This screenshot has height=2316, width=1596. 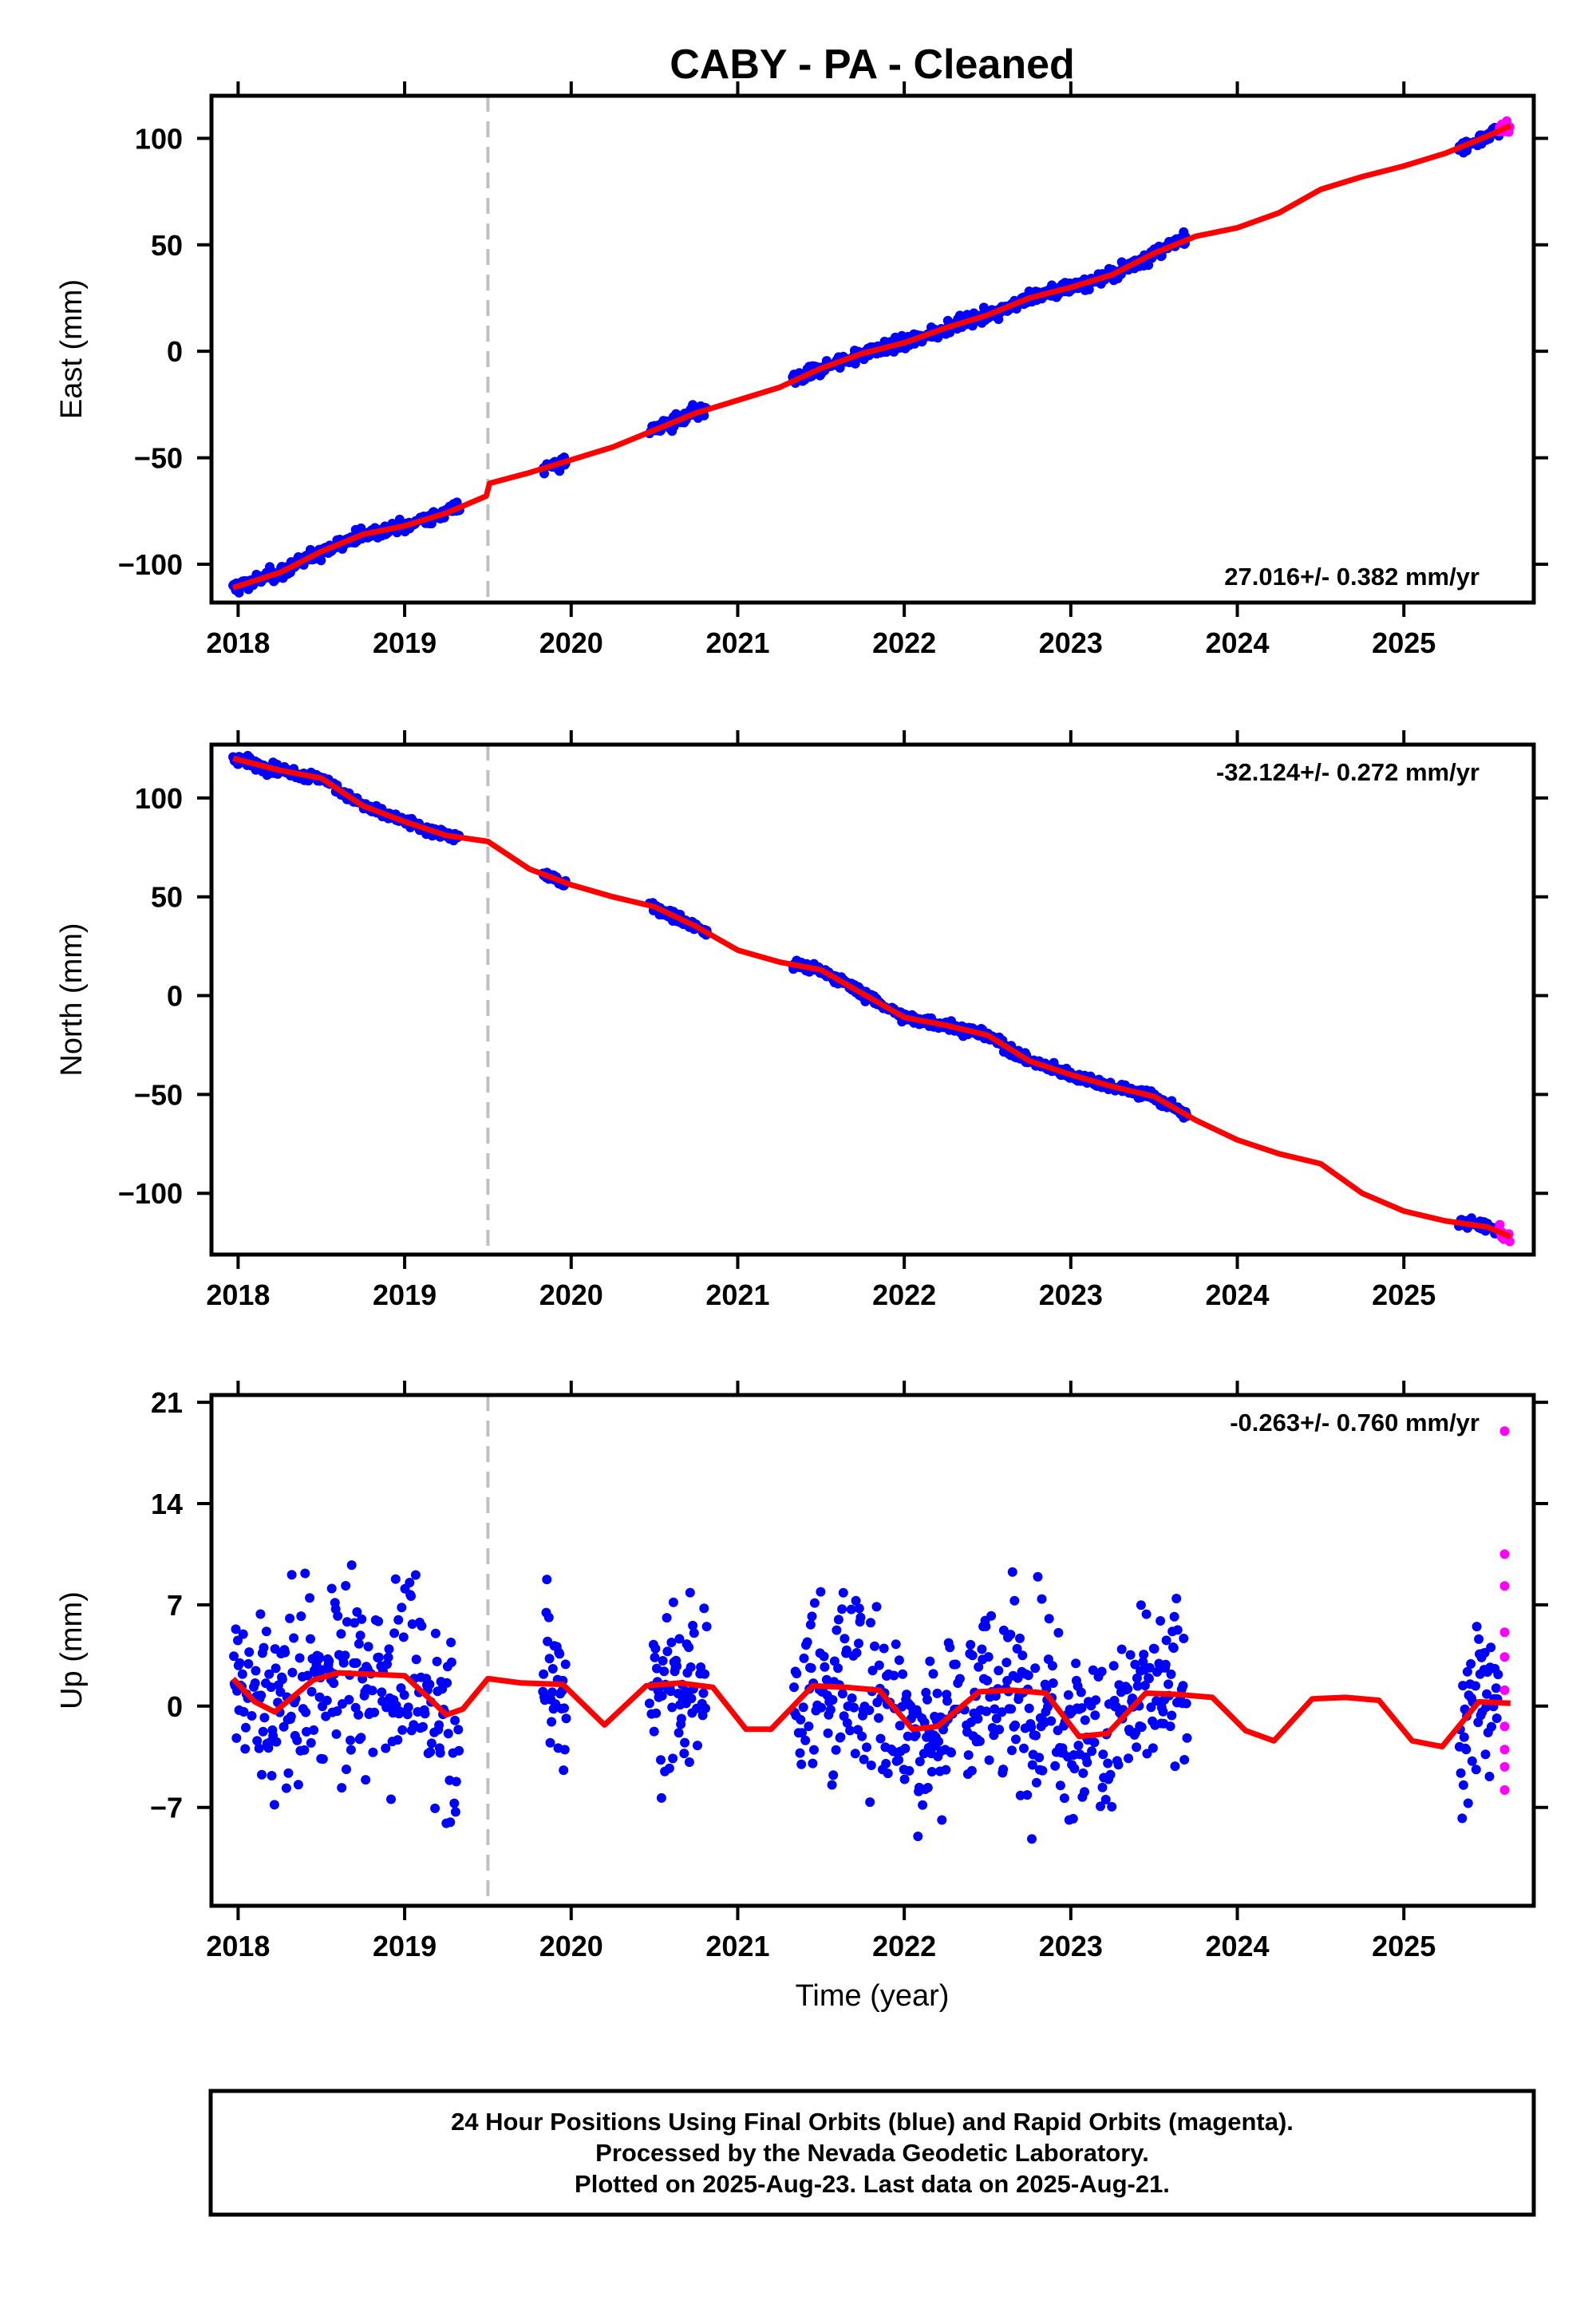 I want to click on rate-annotation: -32.124+/- 0.272 mm/yr, so click(x=1347, y=772).